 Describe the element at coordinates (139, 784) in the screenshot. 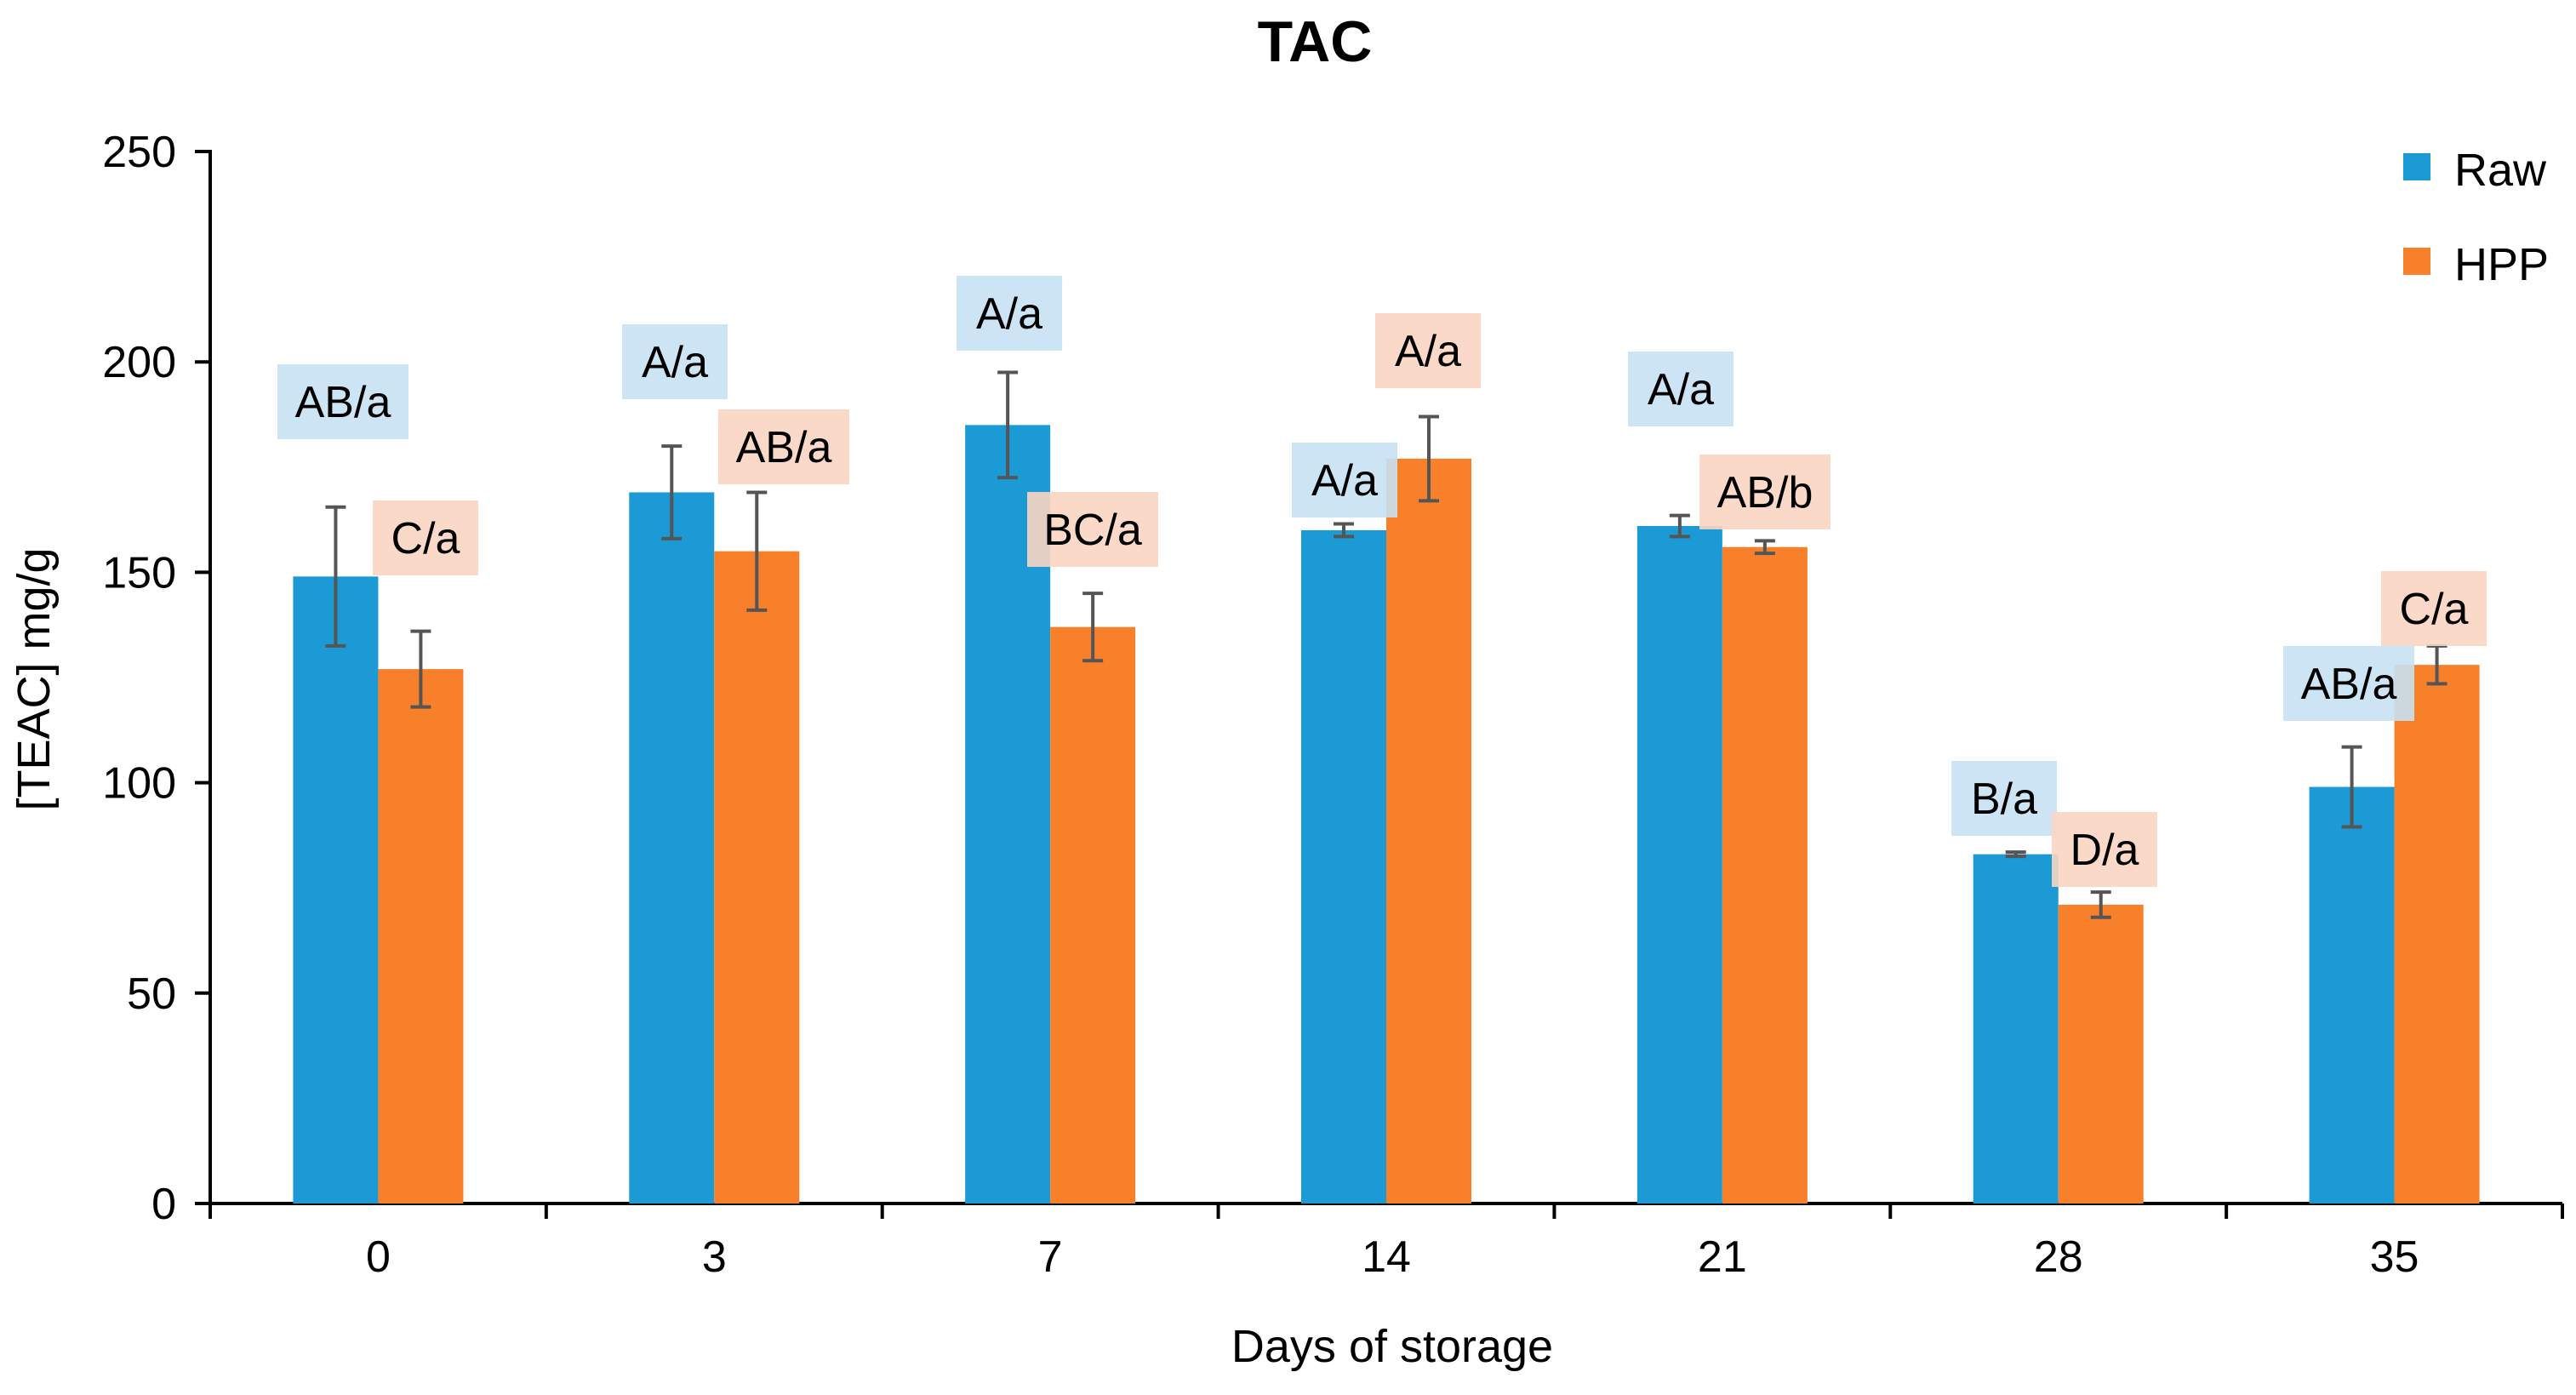

I see `y-tick-label: 100` at that location.